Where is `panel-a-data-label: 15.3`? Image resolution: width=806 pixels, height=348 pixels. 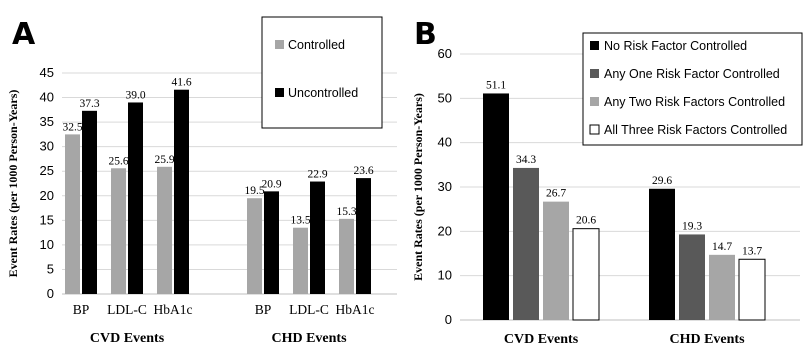
panel-a-data-label: 15.3 is located at coordinates (346, 212).